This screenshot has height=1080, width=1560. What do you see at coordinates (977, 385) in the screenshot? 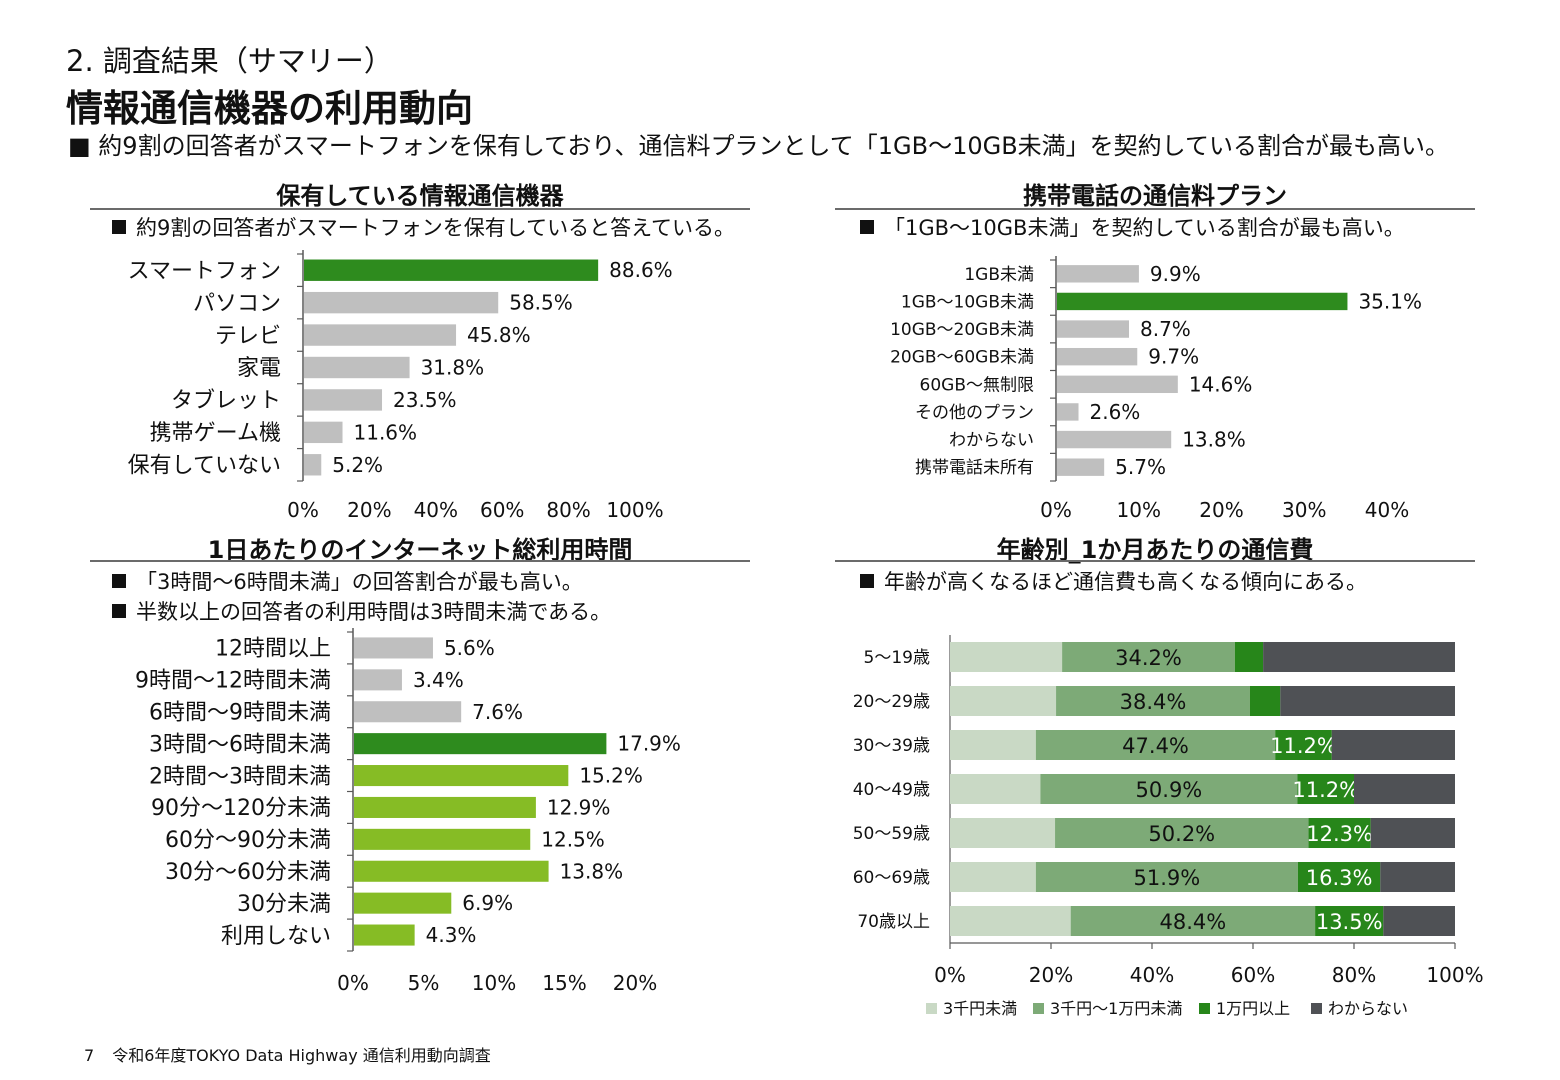
I see `plans-category-label: 60GB～無制限` at bounding box center [977, 385].